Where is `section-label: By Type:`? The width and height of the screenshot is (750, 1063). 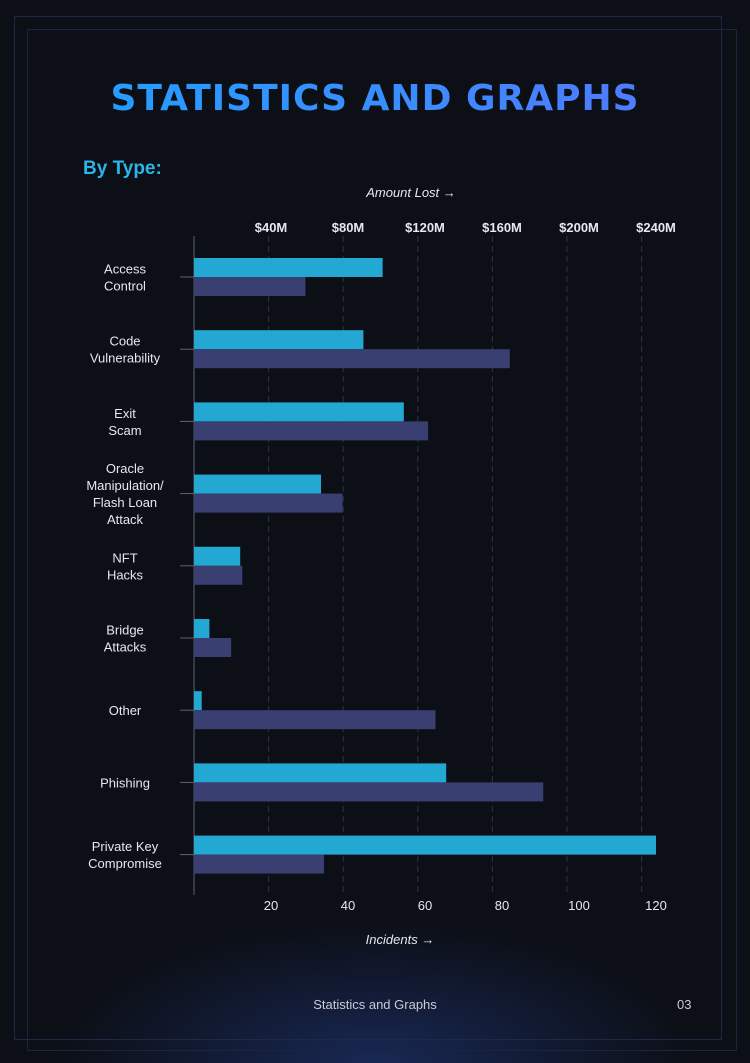 section-label: By Type: is located at coordinates (122, 168).